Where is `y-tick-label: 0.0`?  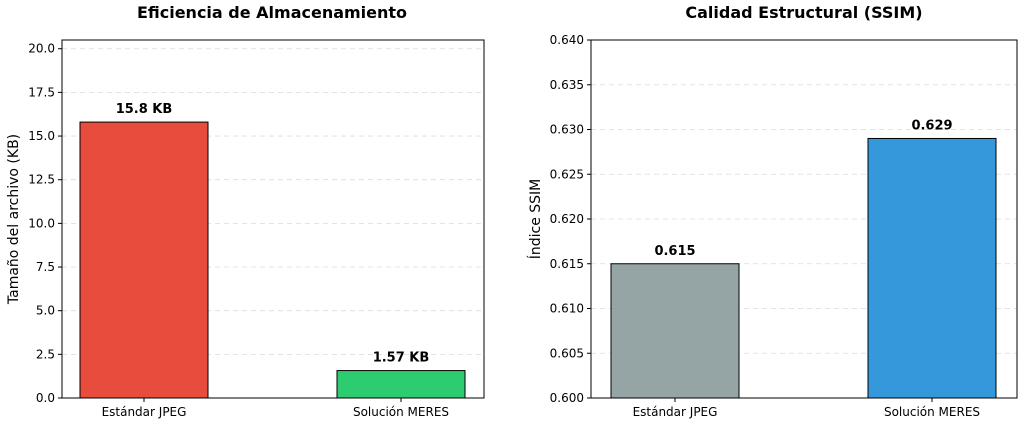 y-tick-label: 0.0 is located at coordinates (45, 398).